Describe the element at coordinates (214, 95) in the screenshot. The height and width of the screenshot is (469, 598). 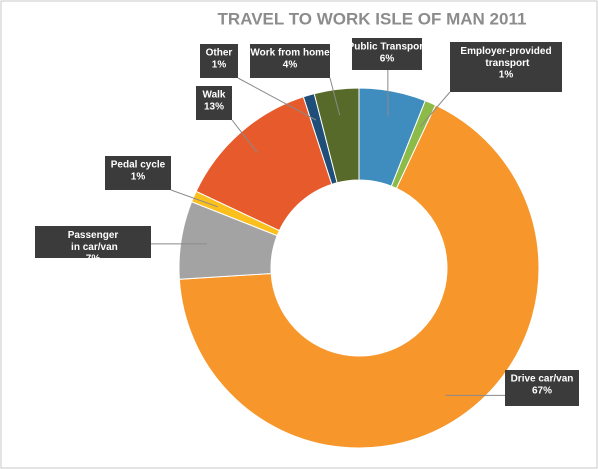
I see `data-label-name: Walk` at that location.